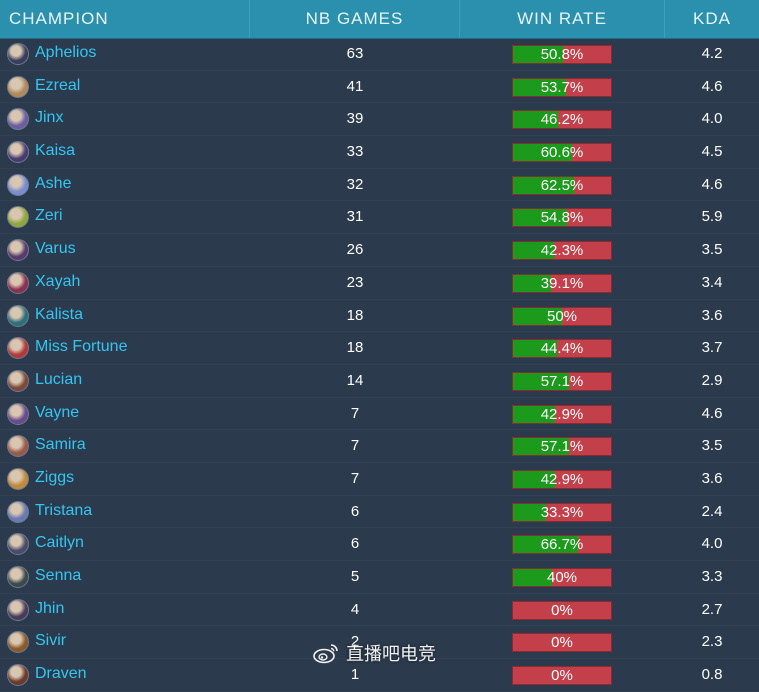  I want to click on champion-name: Tristana, so click(64, 510).